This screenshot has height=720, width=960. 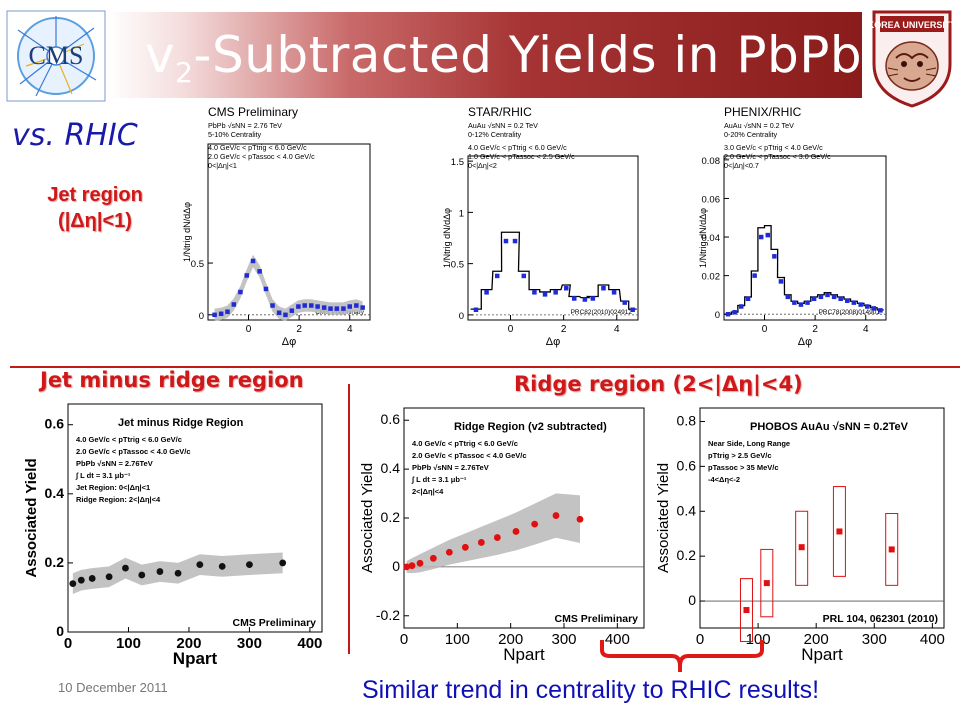 I want to click on chart2-ytick-label-1: 0.02, so click(x=711, y=277).